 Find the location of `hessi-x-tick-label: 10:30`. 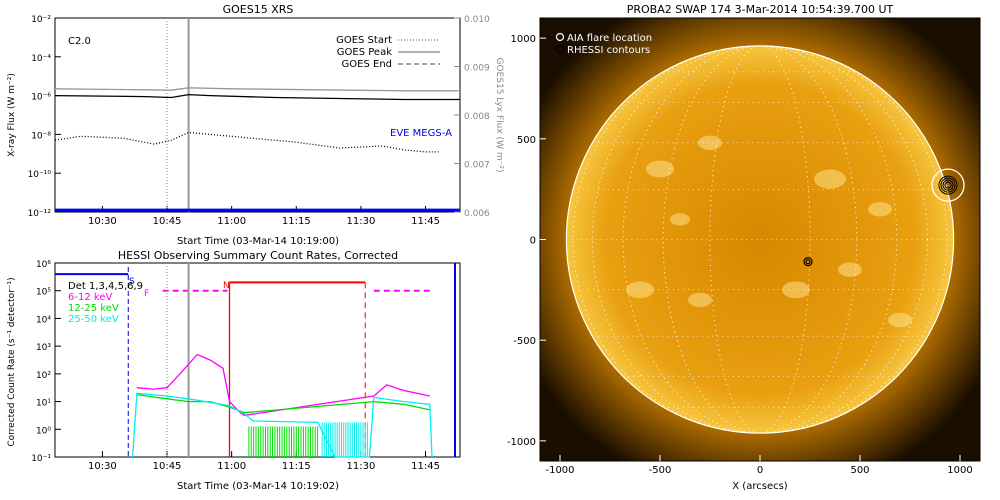

hessi-x-tick-label: 10:30 is located at coordinates (102, 466).